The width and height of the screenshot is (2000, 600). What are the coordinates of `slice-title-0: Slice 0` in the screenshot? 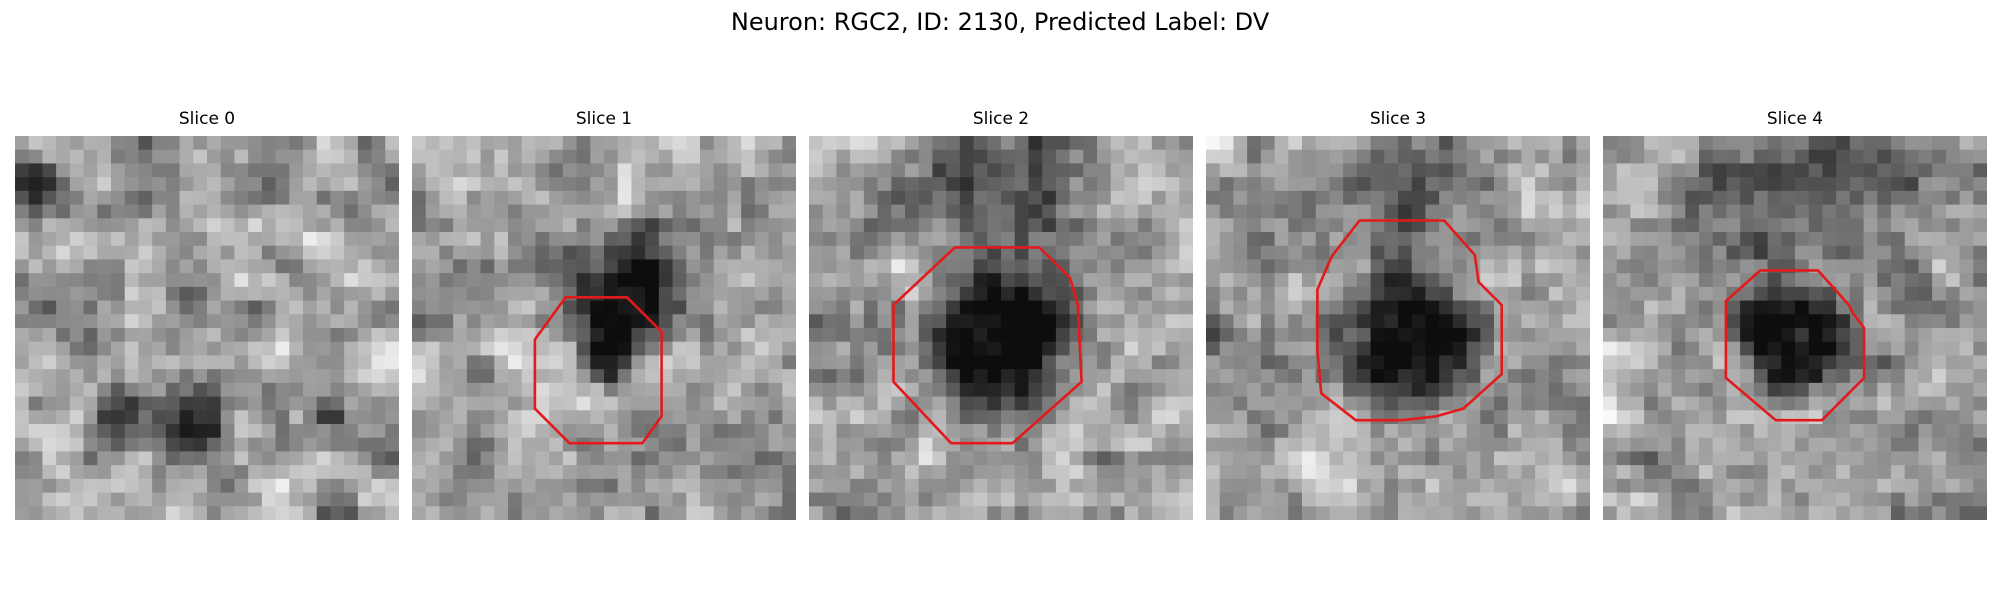 It's located at (207, 119).